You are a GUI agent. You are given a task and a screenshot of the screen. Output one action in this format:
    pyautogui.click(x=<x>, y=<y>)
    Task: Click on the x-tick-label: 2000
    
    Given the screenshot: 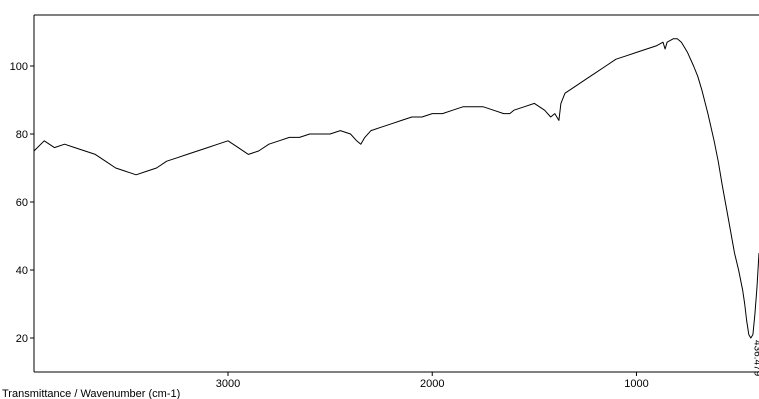 What is the action you would take?
    pyautogui.click(x=432, y=384)
    